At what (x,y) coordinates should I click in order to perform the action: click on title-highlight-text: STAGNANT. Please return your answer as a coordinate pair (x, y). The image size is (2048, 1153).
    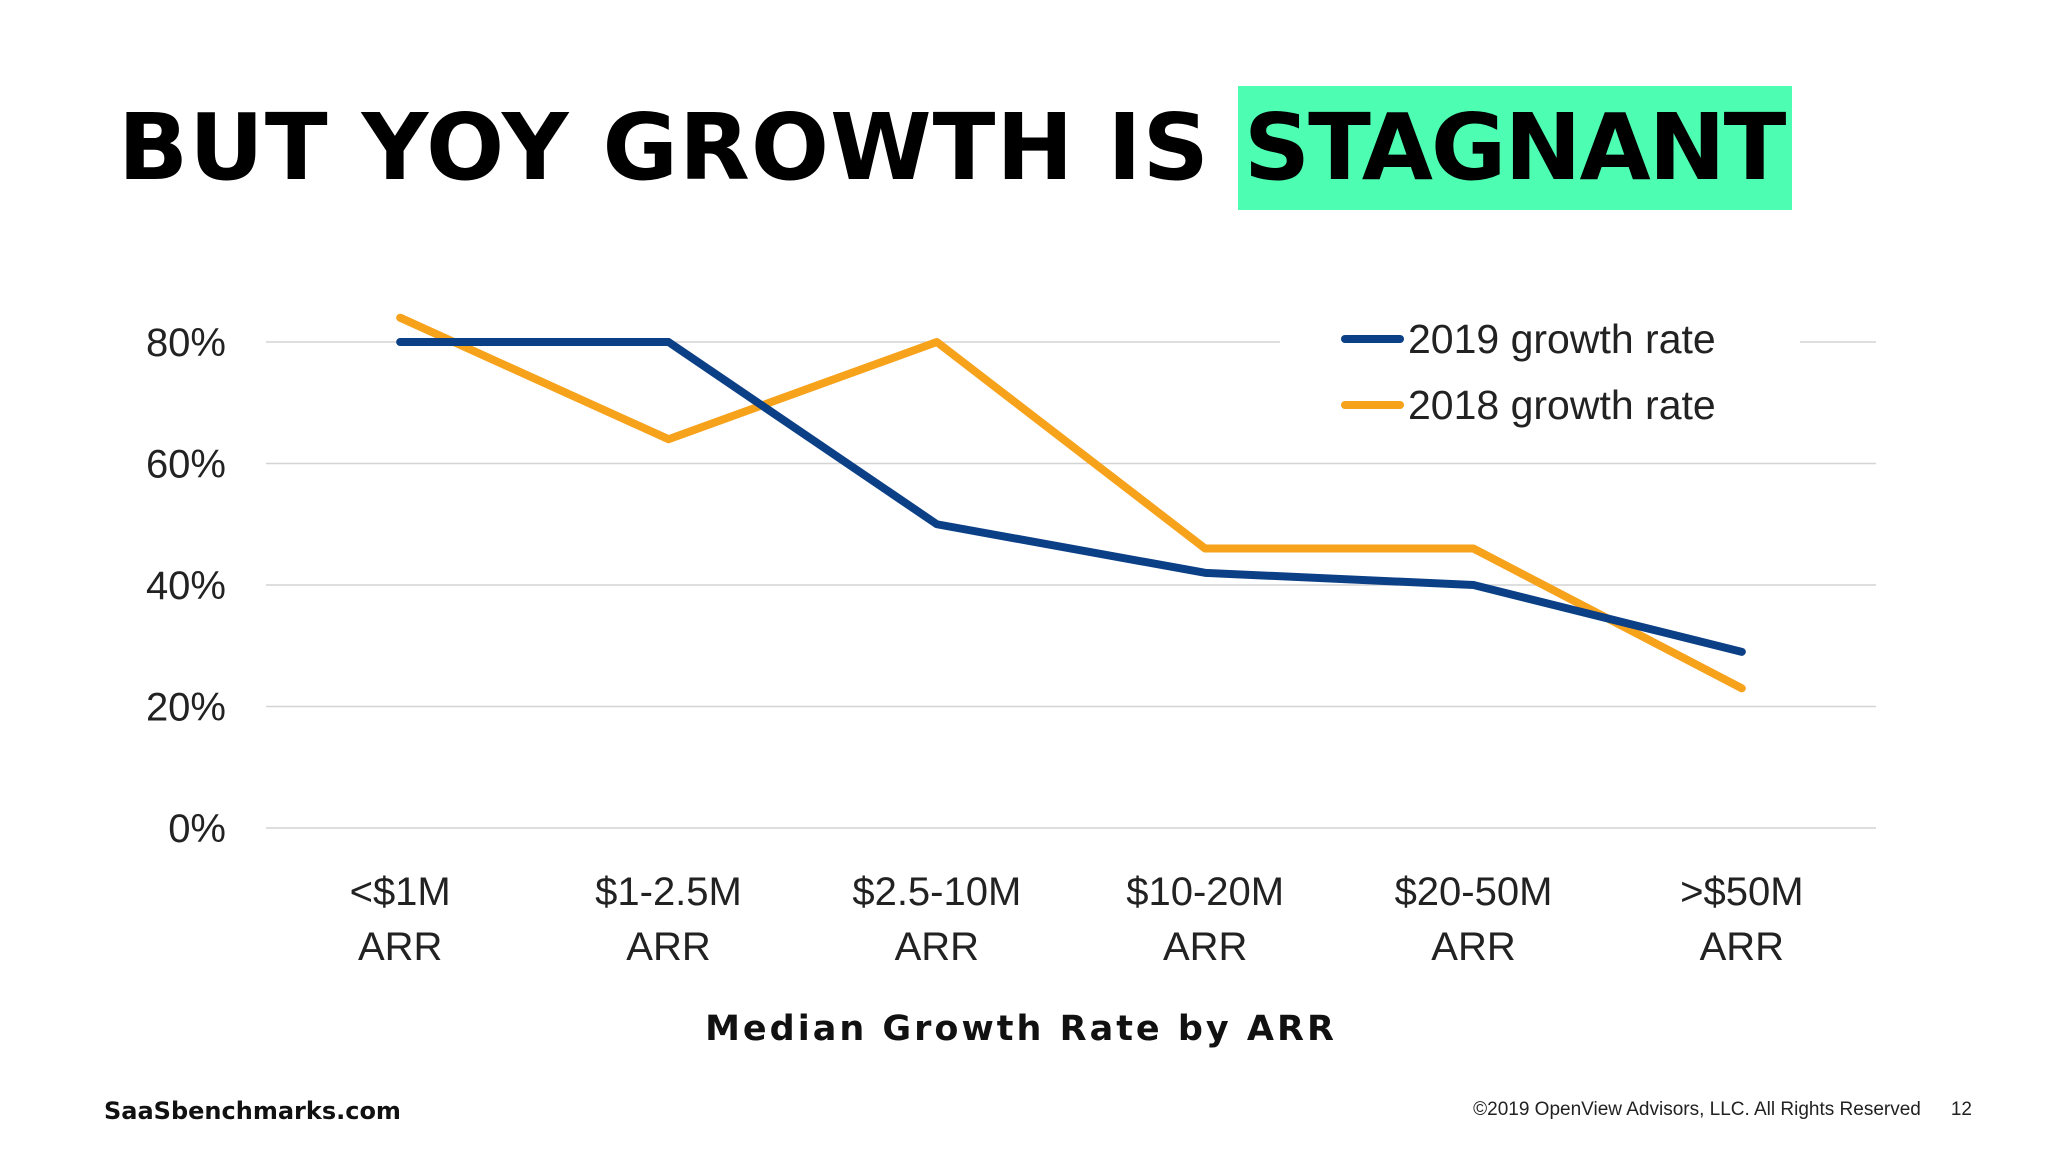
    Looking at the image, I should click on (1515, 148).